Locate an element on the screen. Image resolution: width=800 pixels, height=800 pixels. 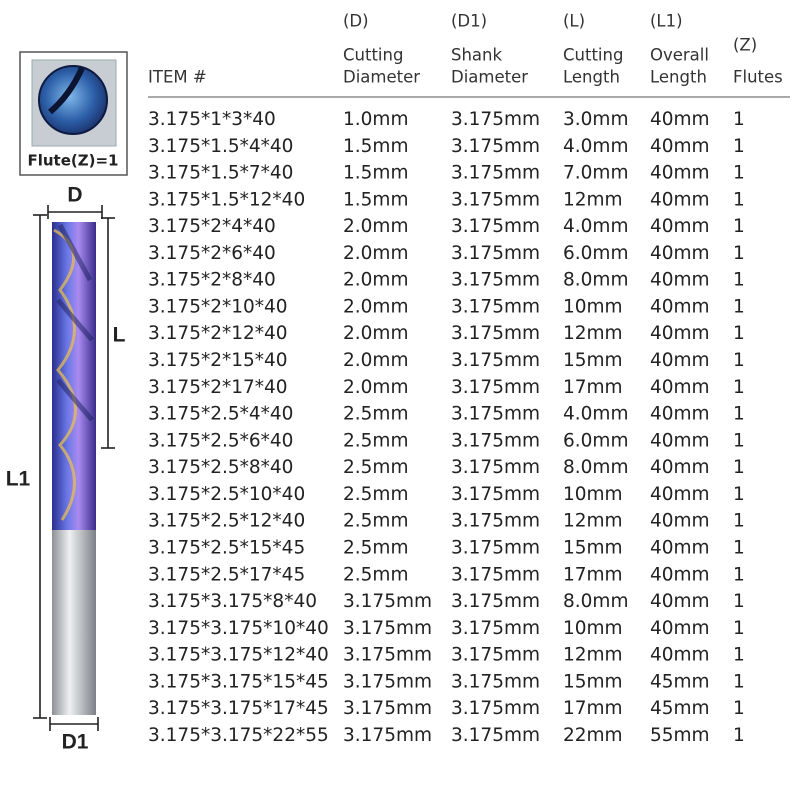
table-cell: 3.0mm is located at coordinates (595, 119).